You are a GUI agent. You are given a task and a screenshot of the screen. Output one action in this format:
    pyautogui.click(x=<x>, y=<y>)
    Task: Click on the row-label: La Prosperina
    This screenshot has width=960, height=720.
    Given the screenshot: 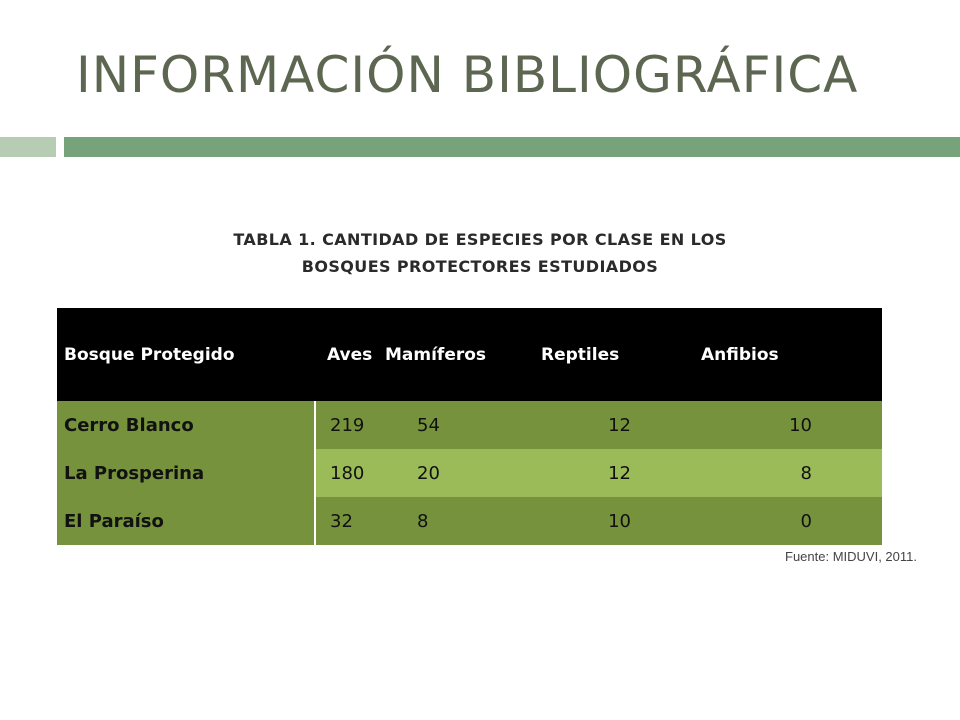 What is the action you would take?
    pyautogui.click(x=186, y=473)
    